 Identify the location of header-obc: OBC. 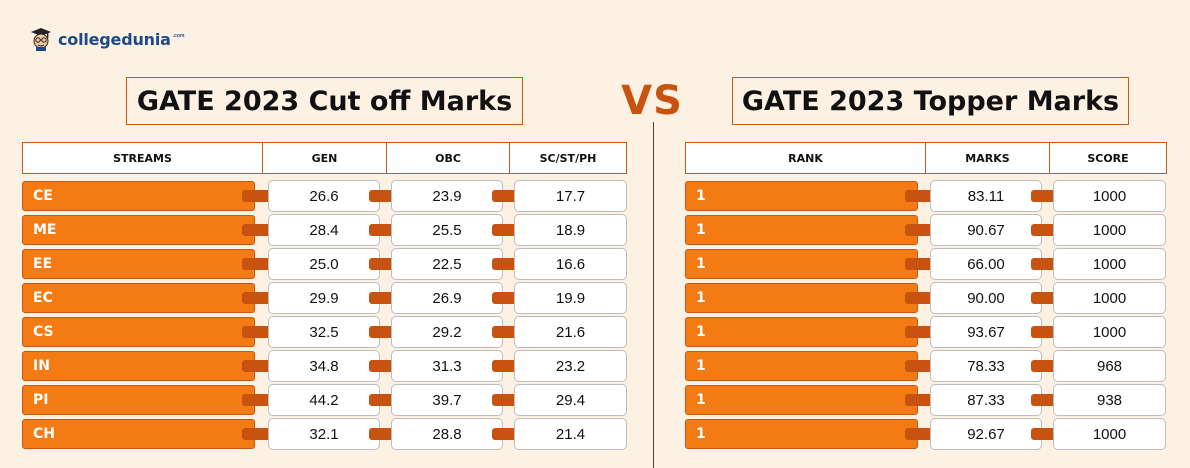
(447, 158).